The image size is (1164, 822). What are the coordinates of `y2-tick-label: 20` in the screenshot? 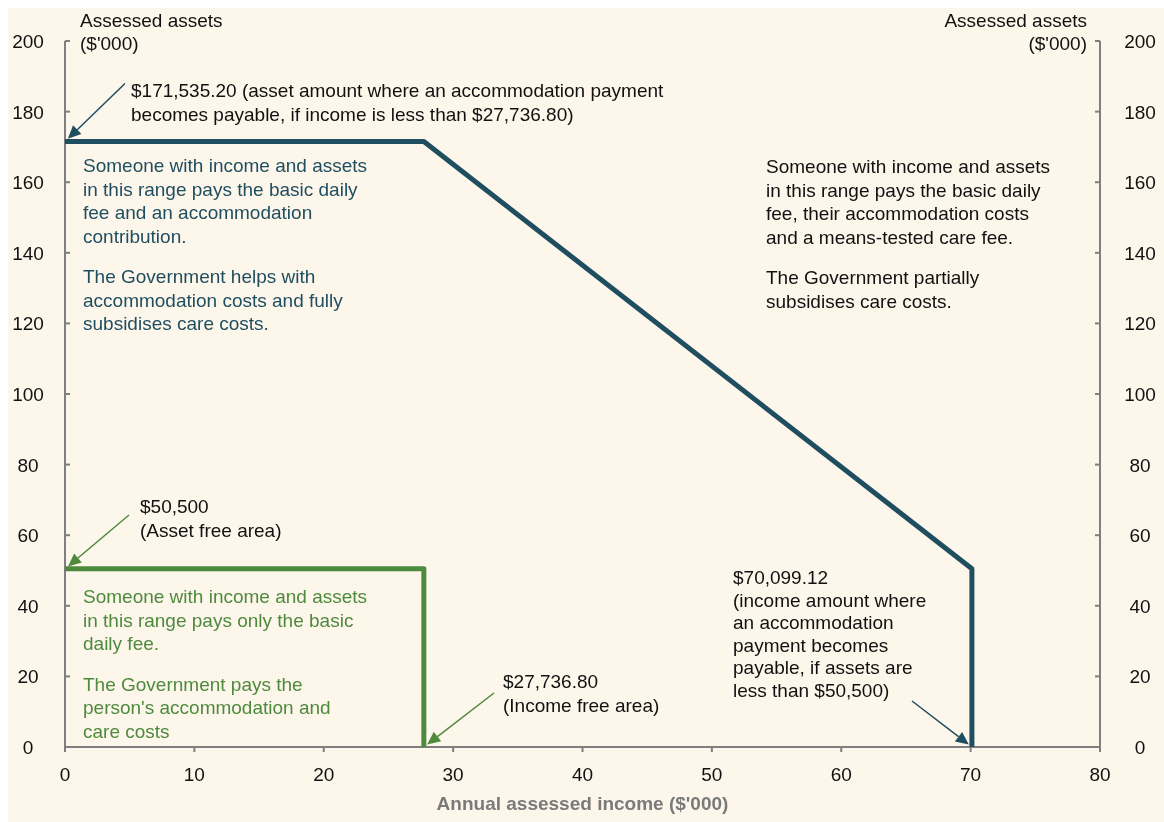 It's located at (1140, 677).